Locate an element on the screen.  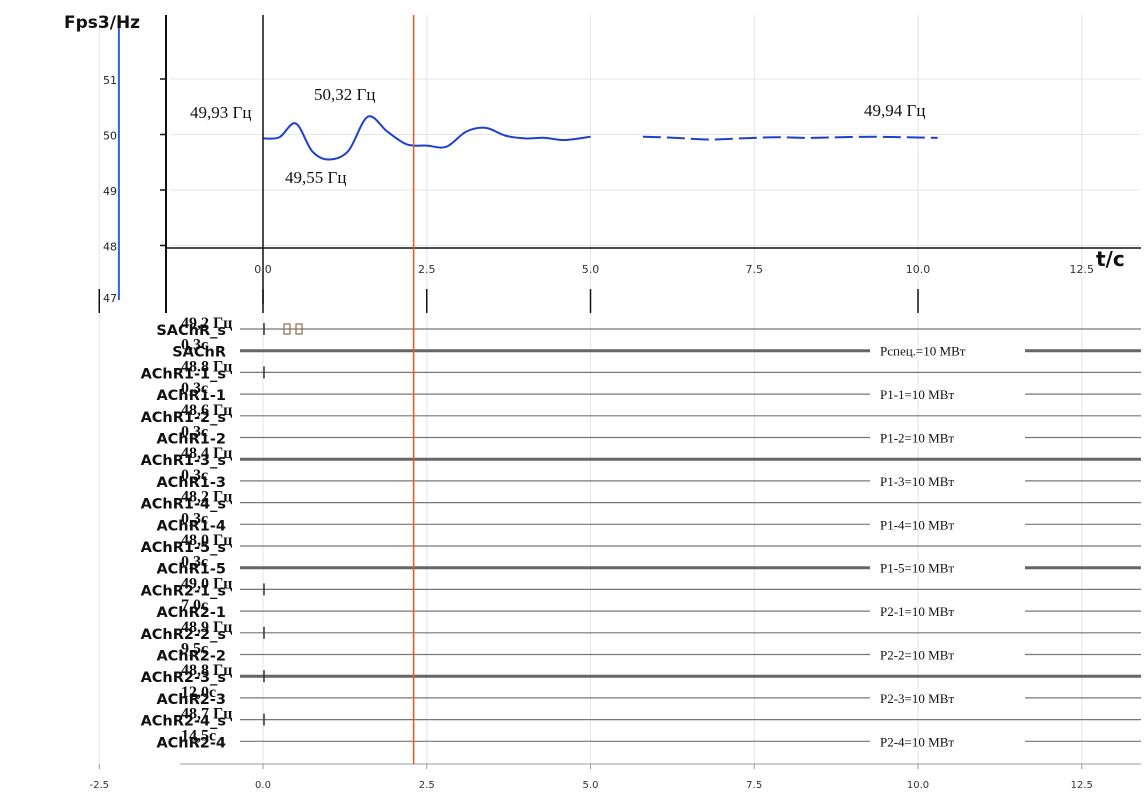
signal-name-label: AChR1-4_s is located at coordinates (183, 505).